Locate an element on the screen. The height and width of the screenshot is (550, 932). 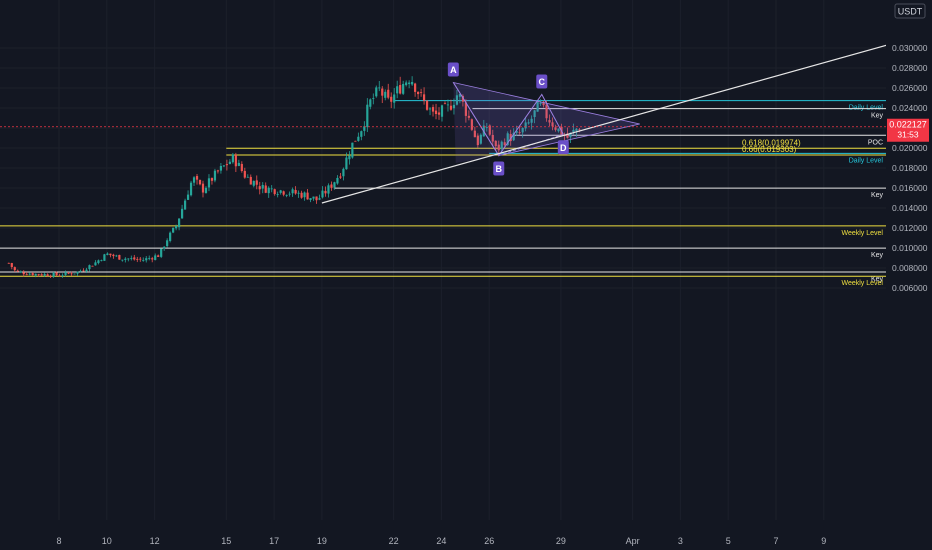
time-axis-bg is located at coordinates (466, 540).